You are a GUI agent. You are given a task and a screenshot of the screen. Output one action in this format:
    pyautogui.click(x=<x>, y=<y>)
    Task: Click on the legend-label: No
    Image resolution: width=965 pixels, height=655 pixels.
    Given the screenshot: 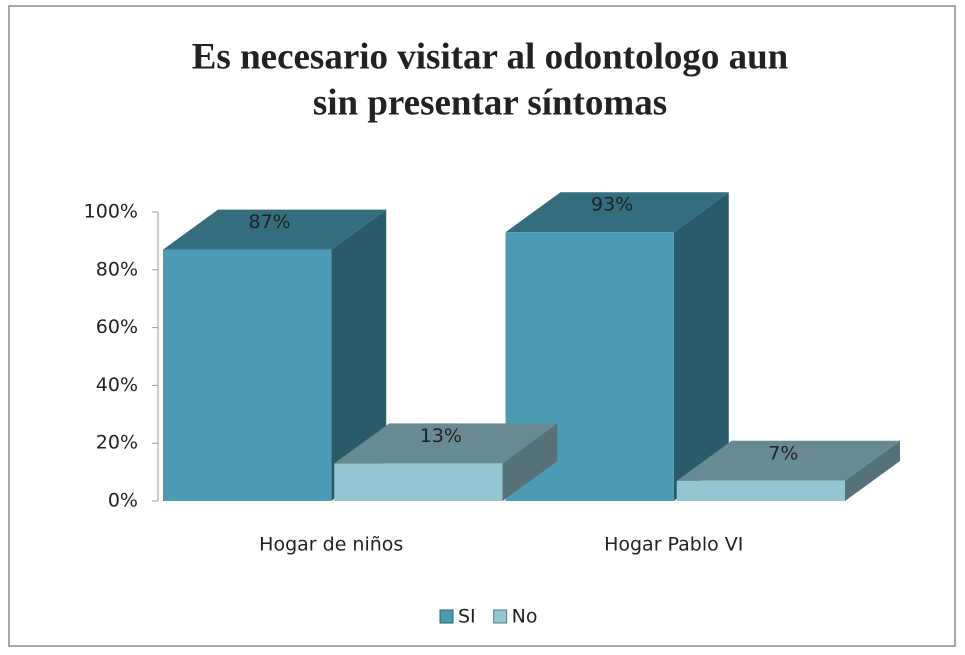 What is the action you would take?
    pyautogui.click(x=525, y=617)
    